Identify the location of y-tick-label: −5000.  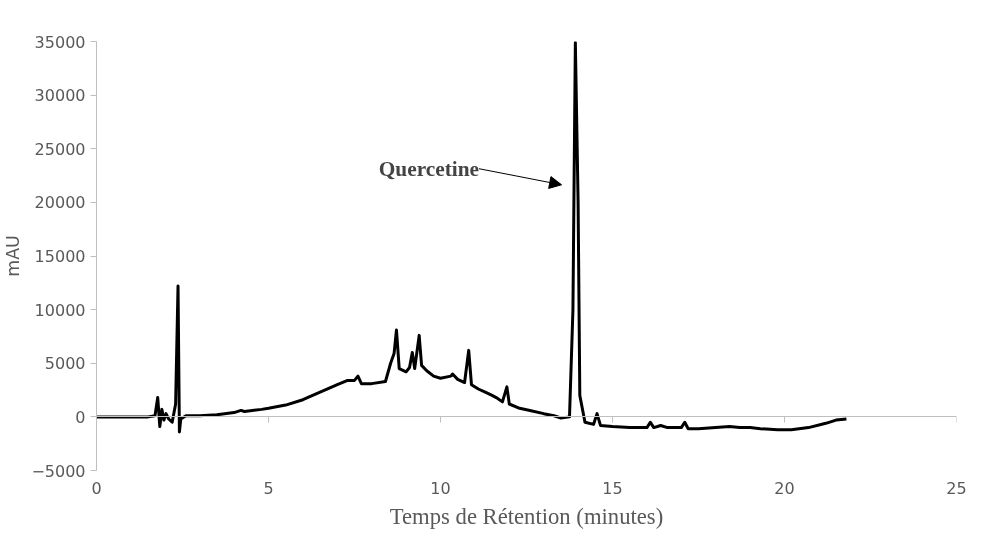
(58, 471).